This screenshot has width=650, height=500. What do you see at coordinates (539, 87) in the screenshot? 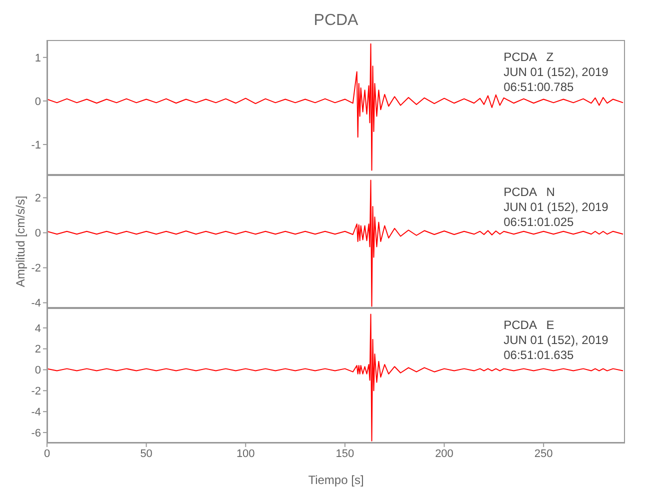
I see `annotation: 06:51:00.785` at bounding box center [539, 87].